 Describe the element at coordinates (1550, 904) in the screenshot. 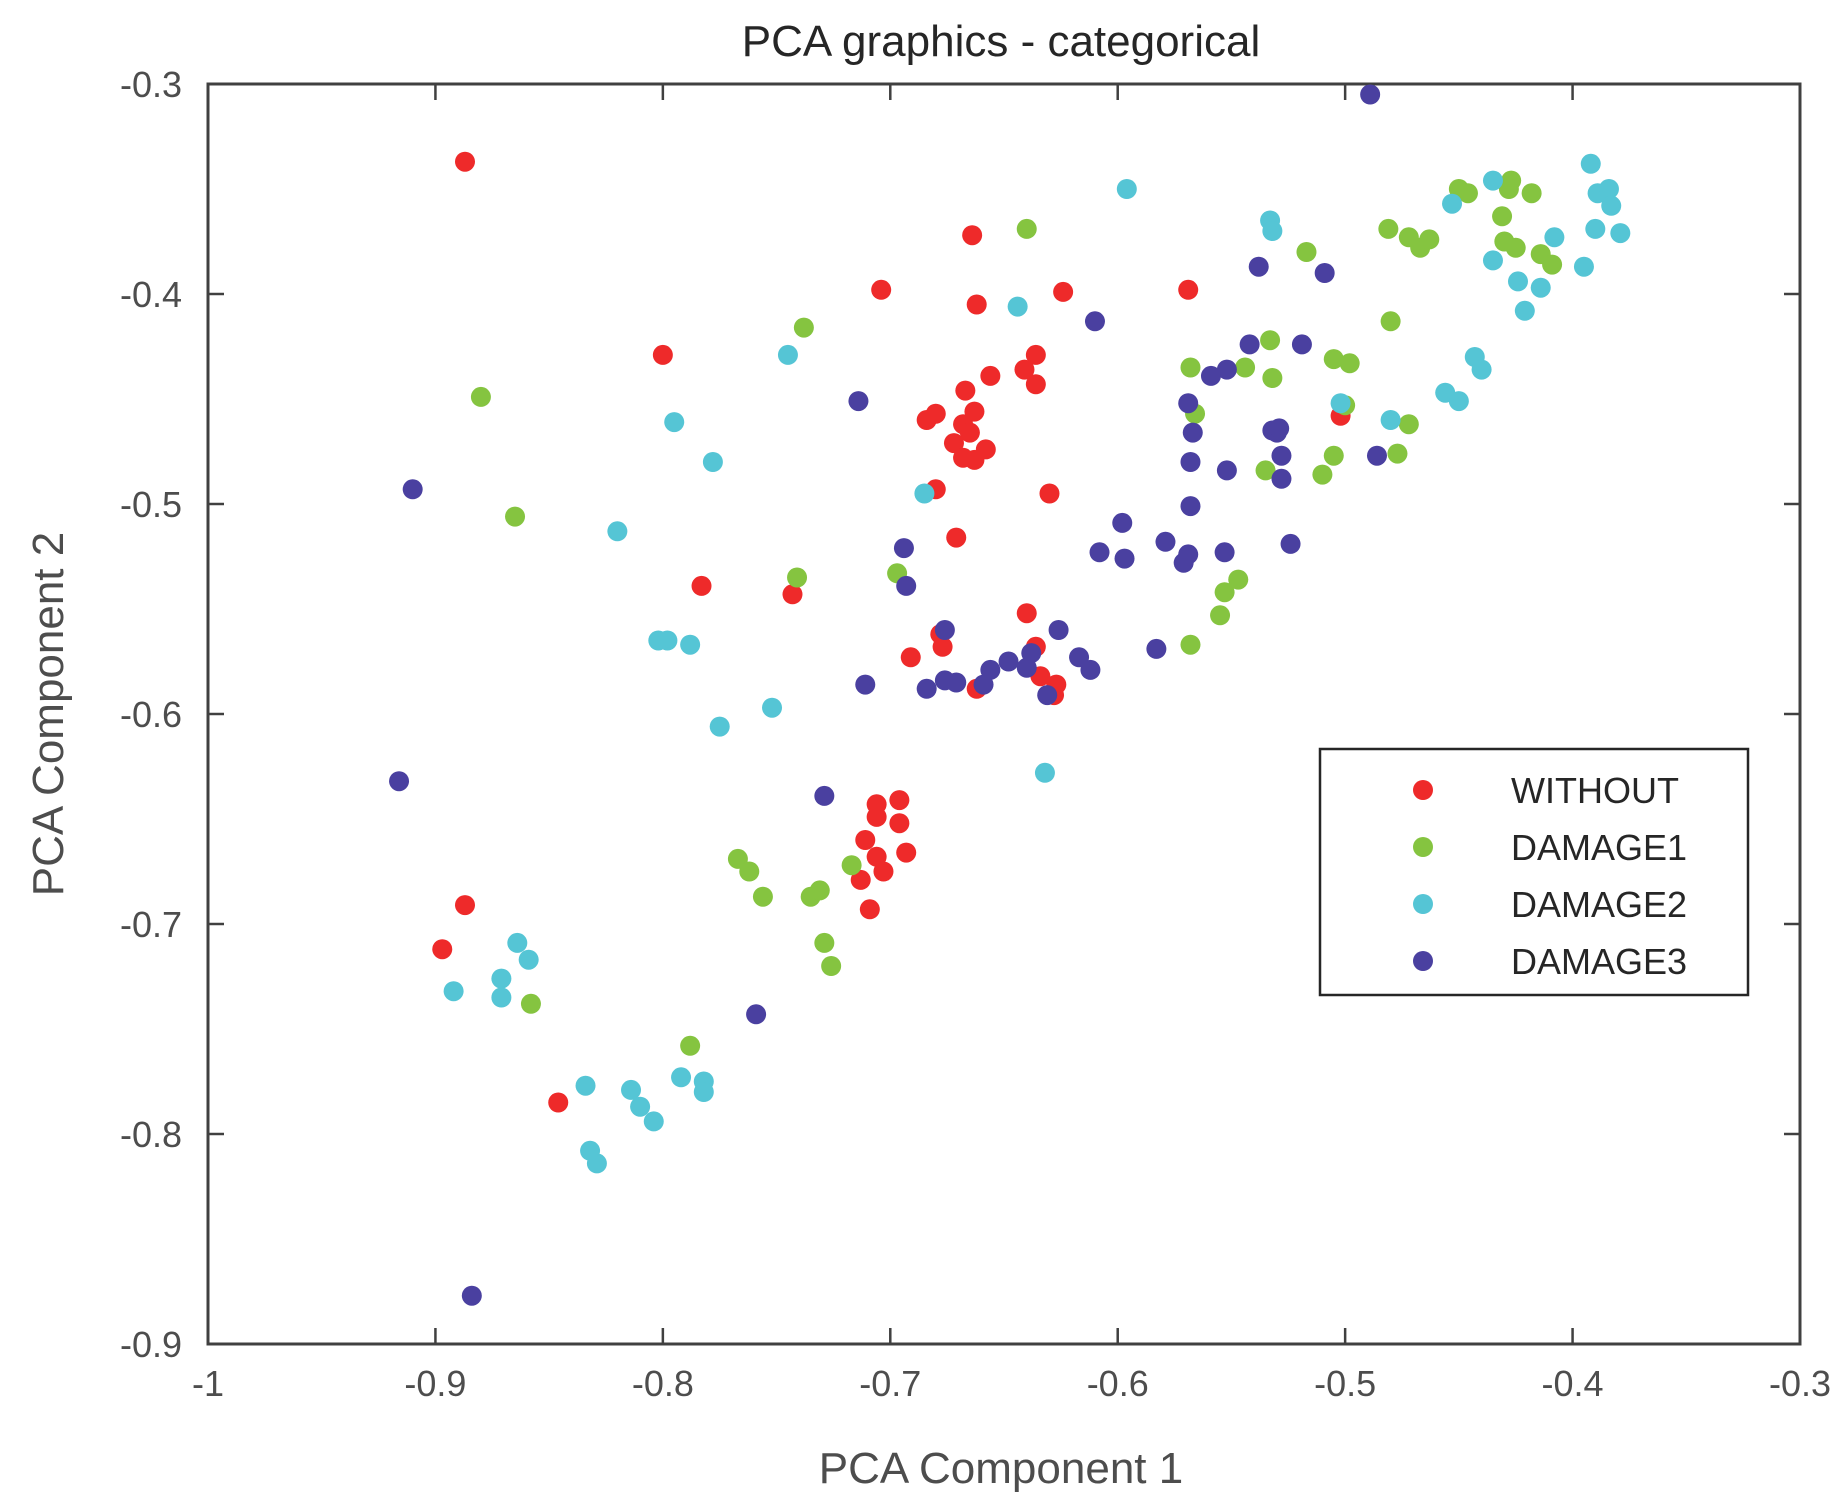

I see `legend-item-damage2: DAMAGE2` at that location.